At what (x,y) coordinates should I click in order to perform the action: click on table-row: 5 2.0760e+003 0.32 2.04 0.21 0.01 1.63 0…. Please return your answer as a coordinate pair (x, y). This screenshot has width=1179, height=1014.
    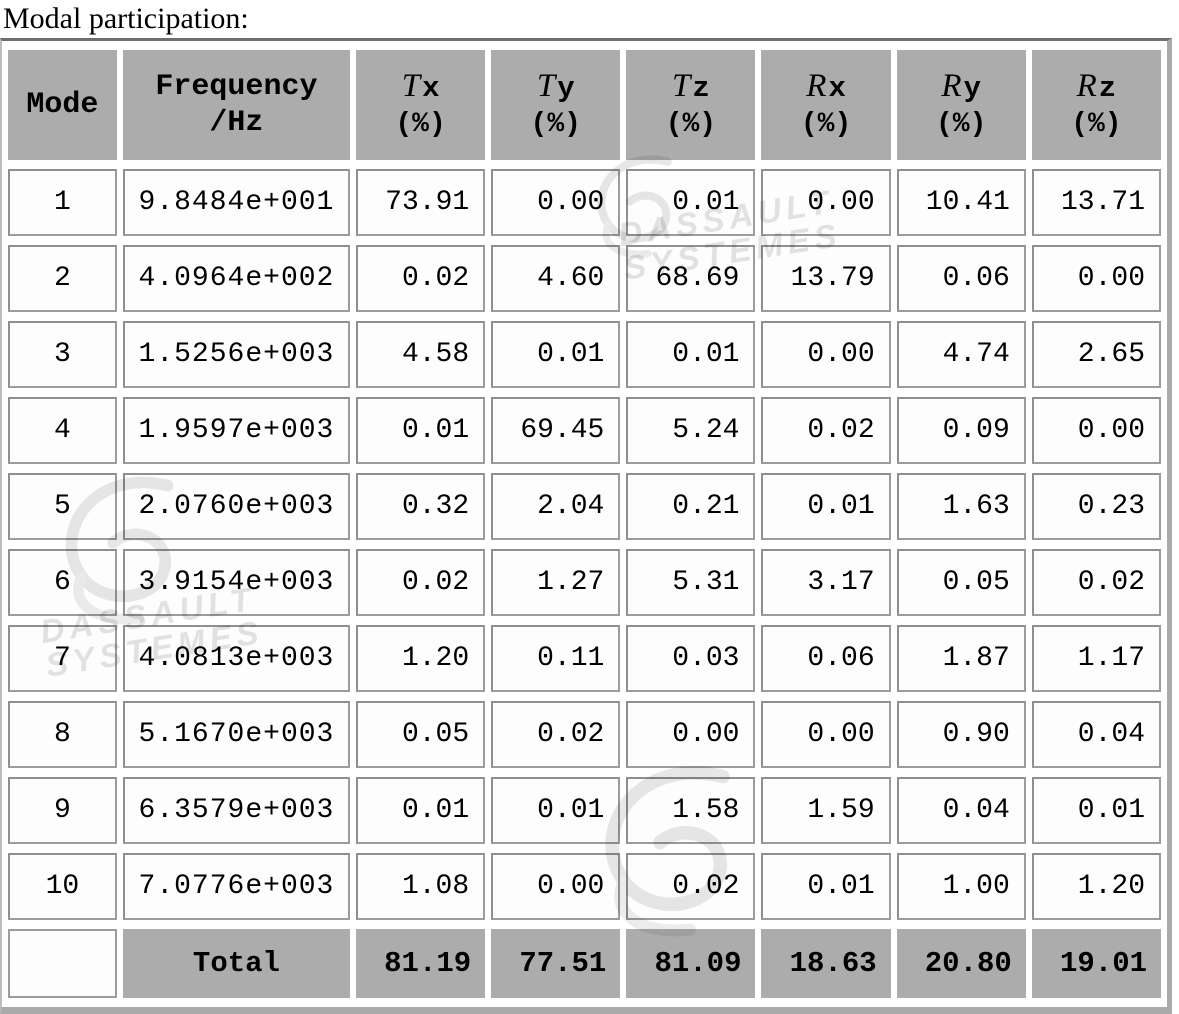
    Looking at the image, I should click on (584, 506).